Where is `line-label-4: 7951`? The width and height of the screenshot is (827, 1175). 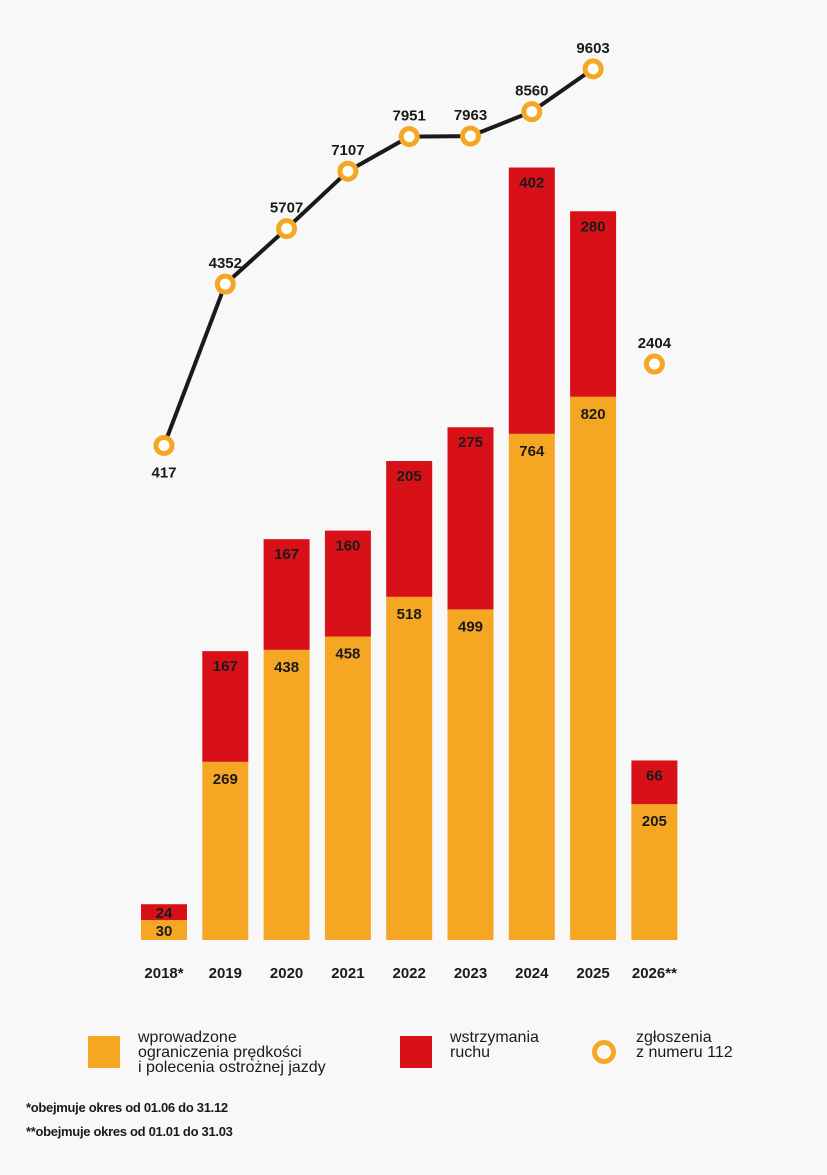
line-label-4: 7951 is located at coordinates (409, 116).